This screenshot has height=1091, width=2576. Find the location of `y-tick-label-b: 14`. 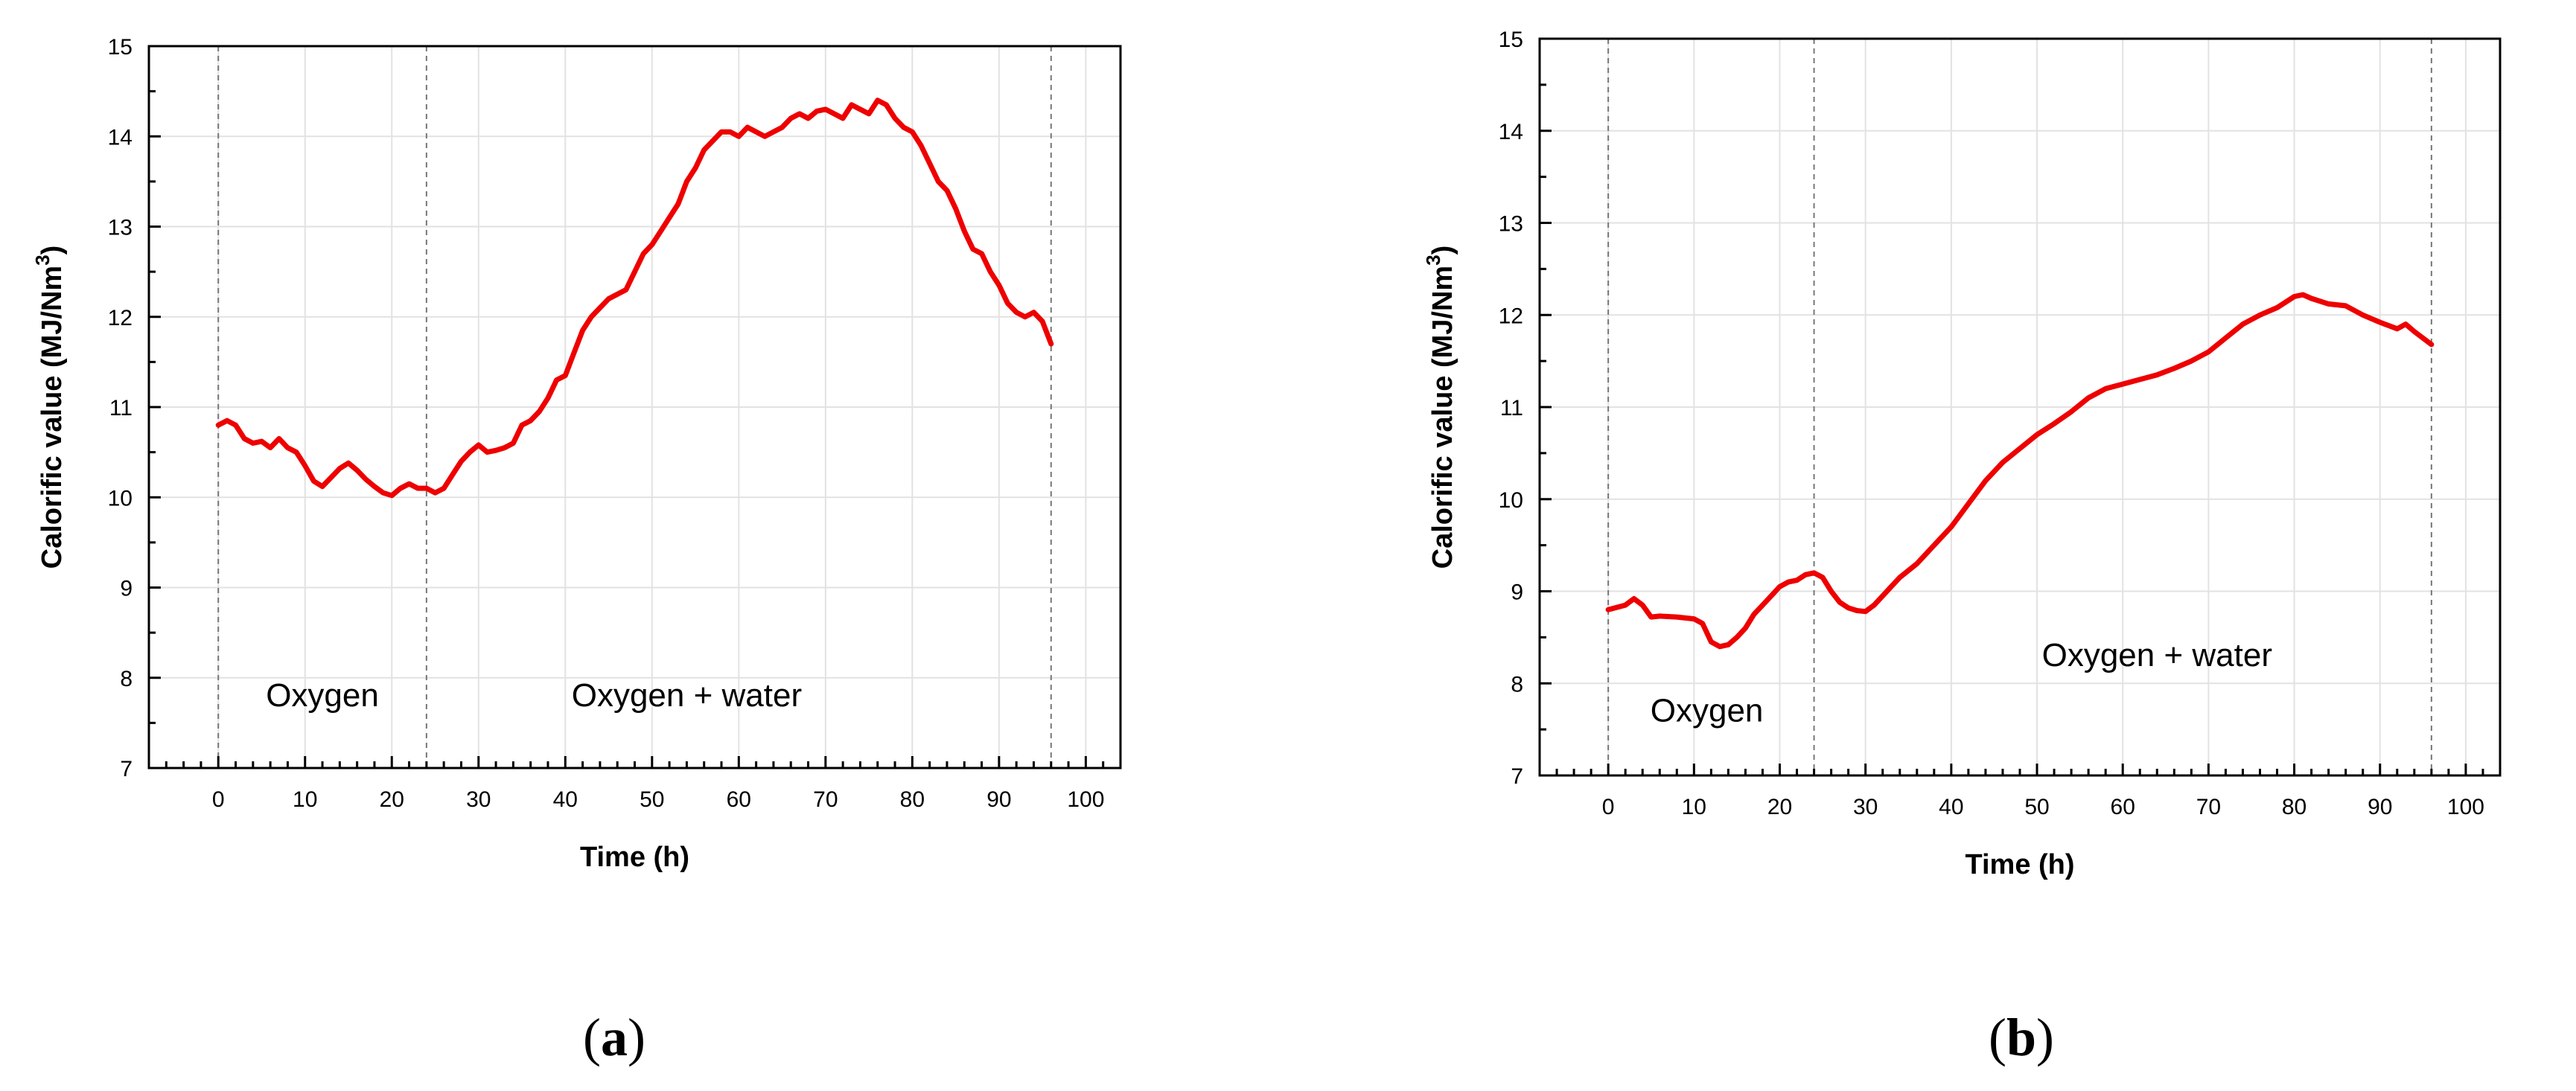

y-tick-label-b: 14 is located at coordinates (1511, 132).